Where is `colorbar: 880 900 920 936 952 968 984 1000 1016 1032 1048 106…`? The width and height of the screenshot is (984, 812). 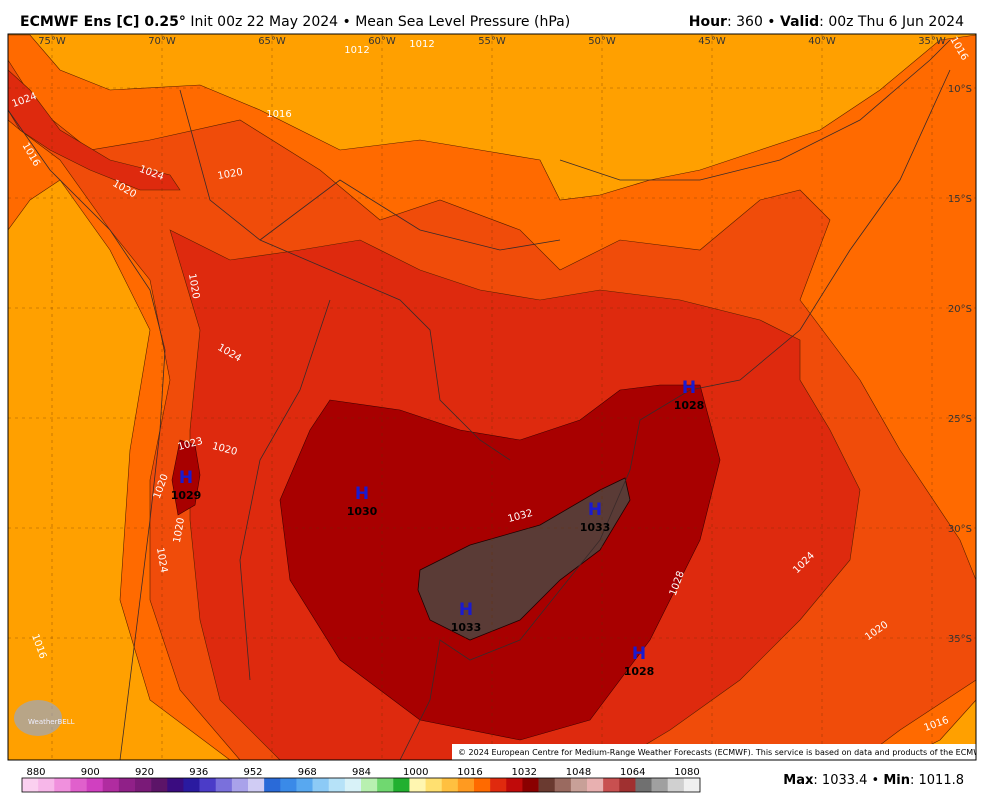 colorbar: 880 900 920 936 952 968 984 1000 1016 1032 1048 106… is located at coordinates (361, 780).